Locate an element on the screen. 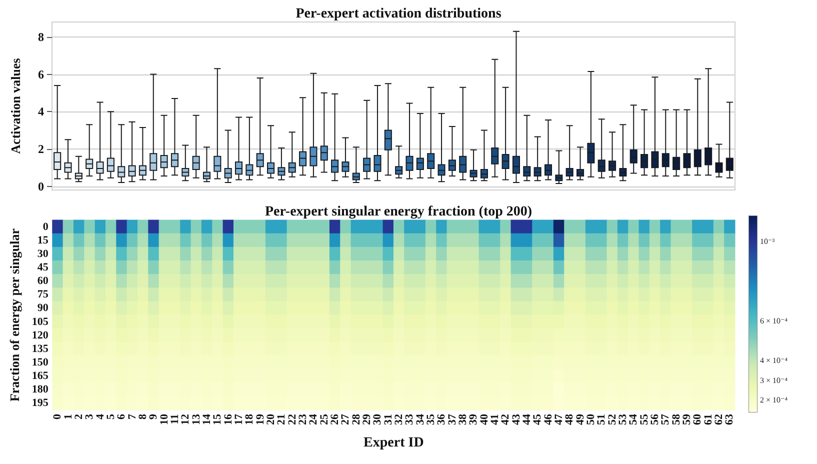 This screenshot has width=817, height=464. x-tick-label: 9 is located at coordinates (154, 417).